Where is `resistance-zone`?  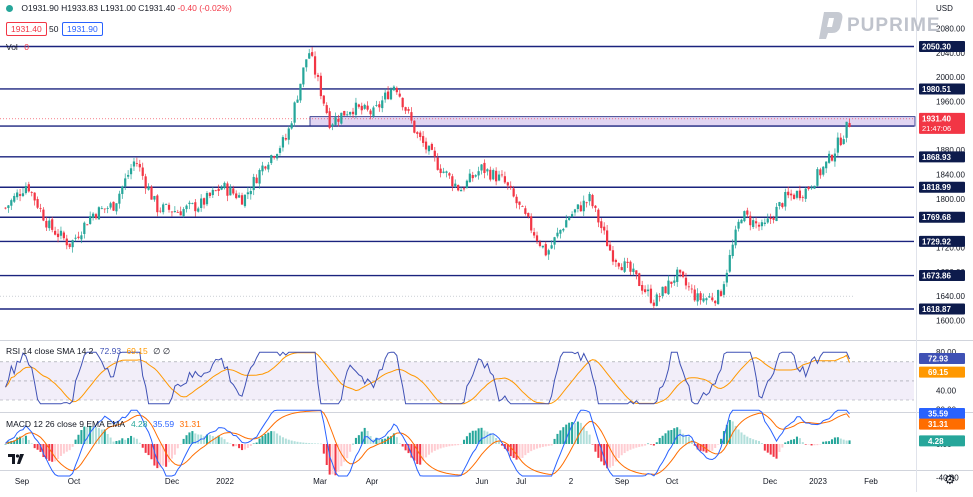
resistance-zone is located at coordinates (612, 121).